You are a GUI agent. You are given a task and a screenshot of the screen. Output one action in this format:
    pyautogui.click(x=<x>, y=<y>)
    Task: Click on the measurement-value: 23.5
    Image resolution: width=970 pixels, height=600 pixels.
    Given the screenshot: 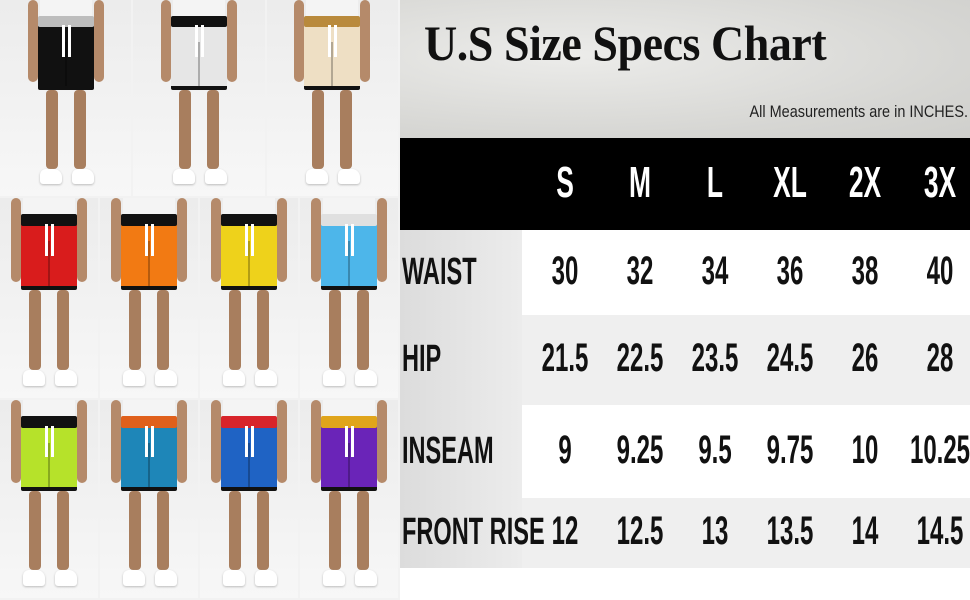 What is the action you would take?
    pyautogui.click(x=715, y=358)
    